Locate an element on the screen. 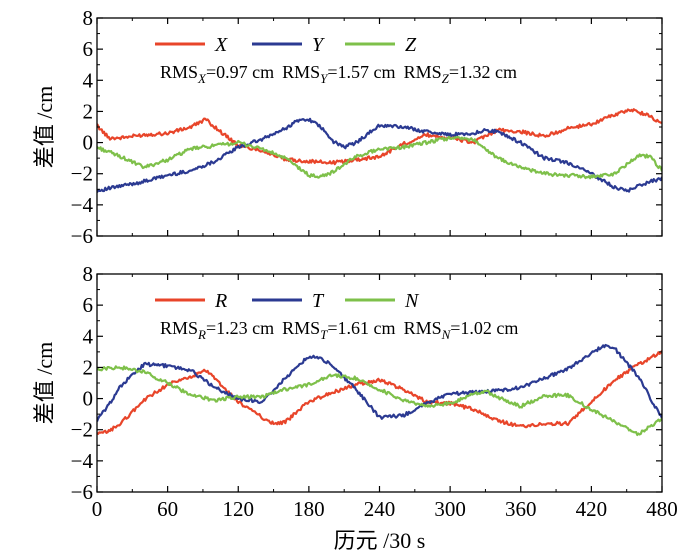 The height and width of the screenshot is (556, 700). rms-subscript: R is located at coordinates (201, 334).